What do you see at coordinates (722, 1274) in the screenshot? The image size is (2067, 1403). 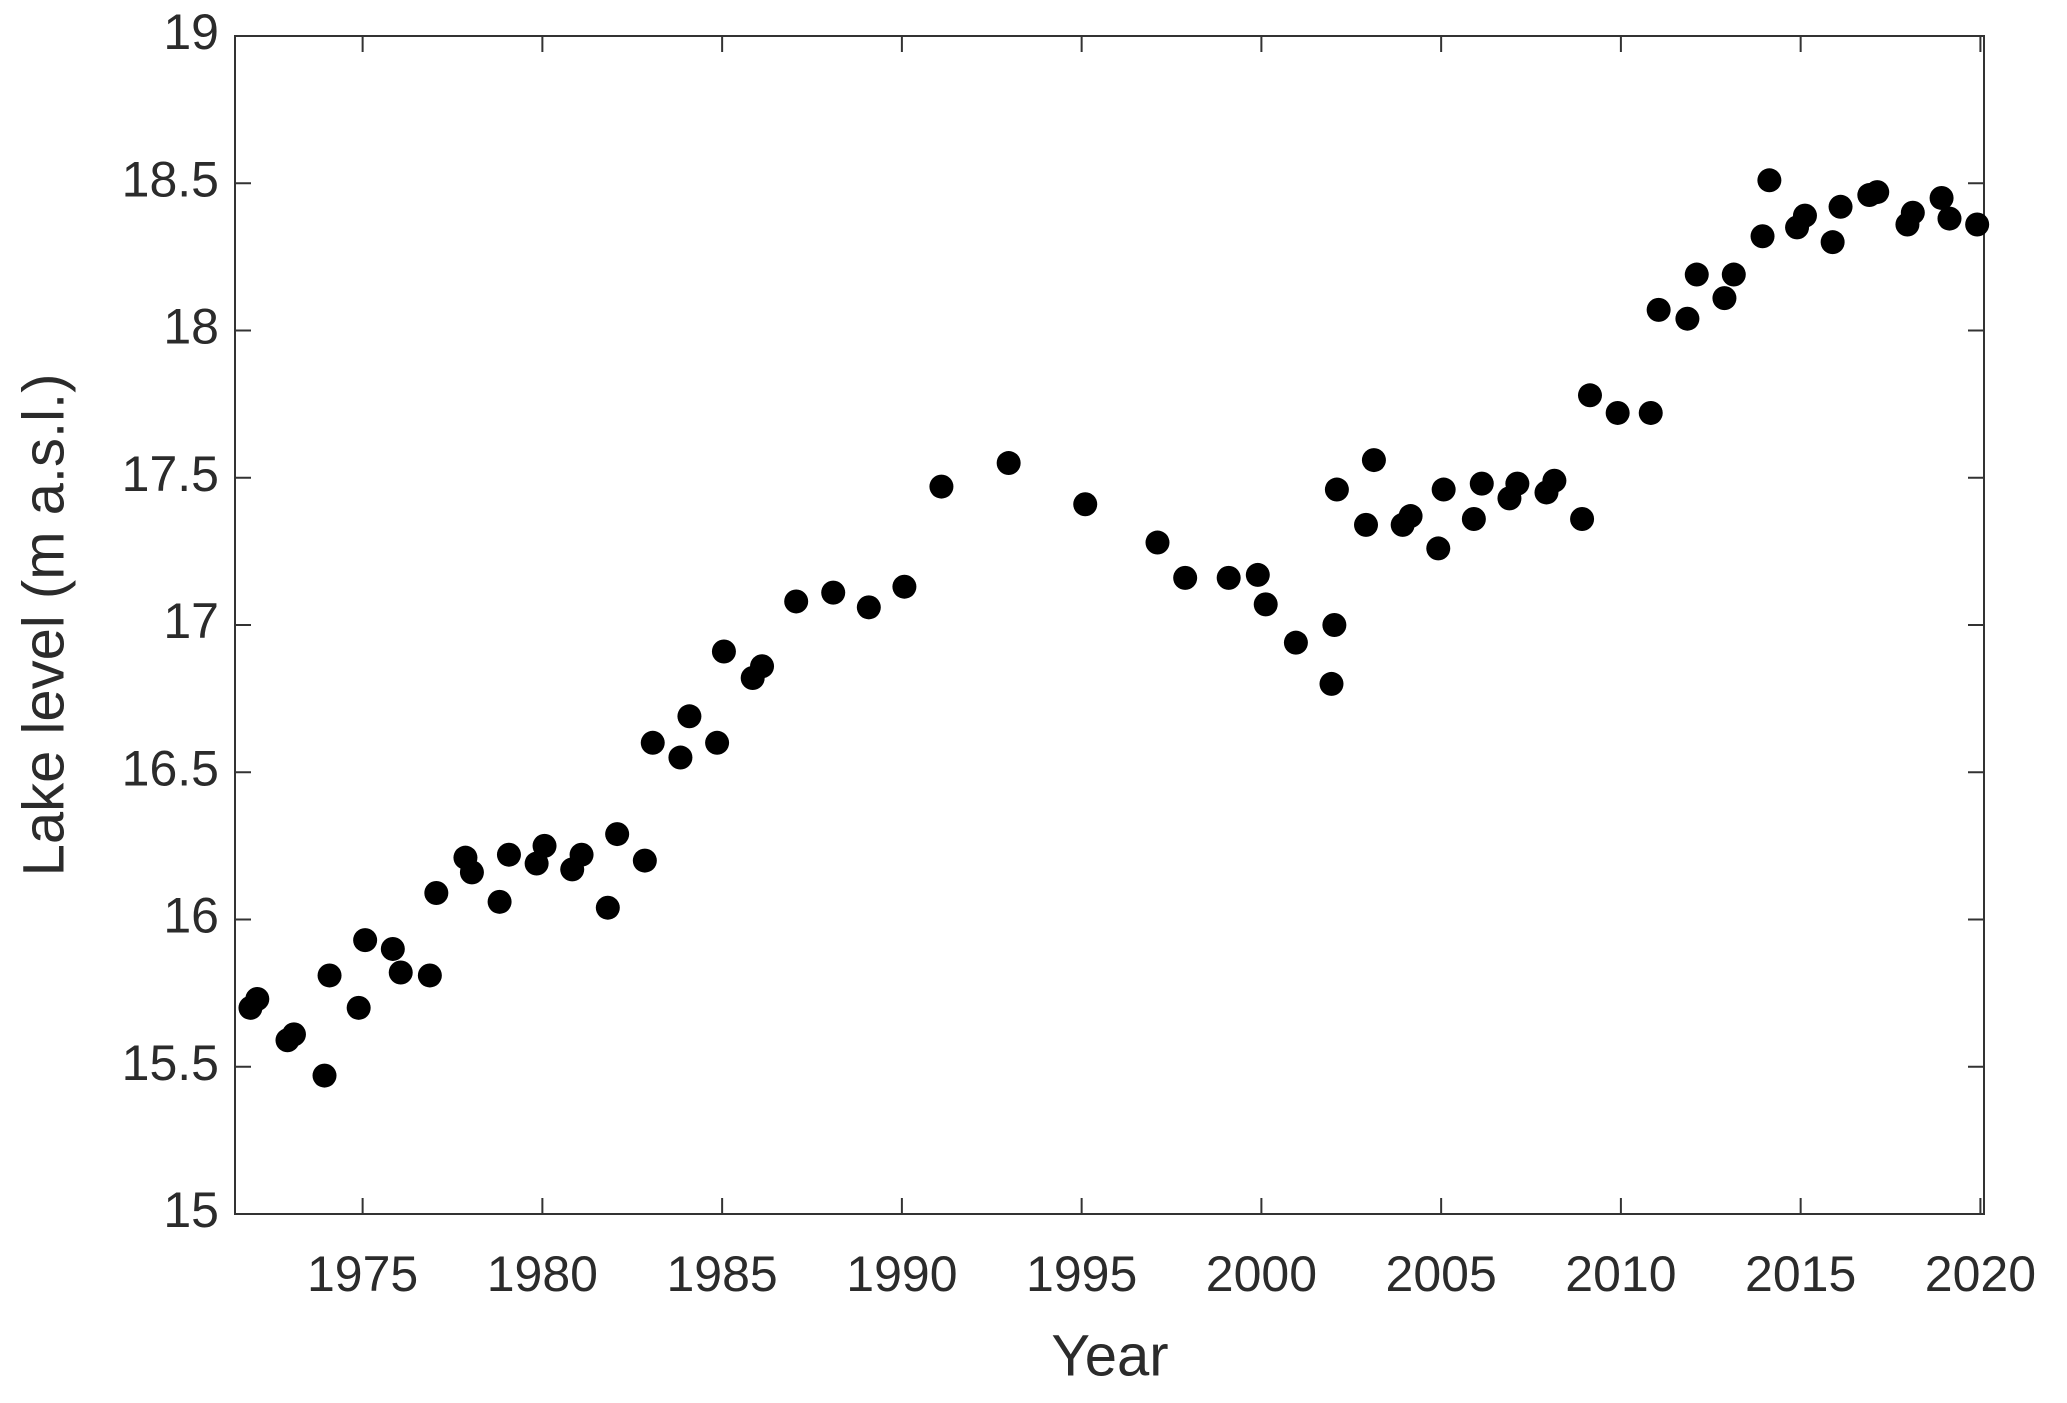 I see `x-tick-label: 1985` at bounding box center [722, 1274].